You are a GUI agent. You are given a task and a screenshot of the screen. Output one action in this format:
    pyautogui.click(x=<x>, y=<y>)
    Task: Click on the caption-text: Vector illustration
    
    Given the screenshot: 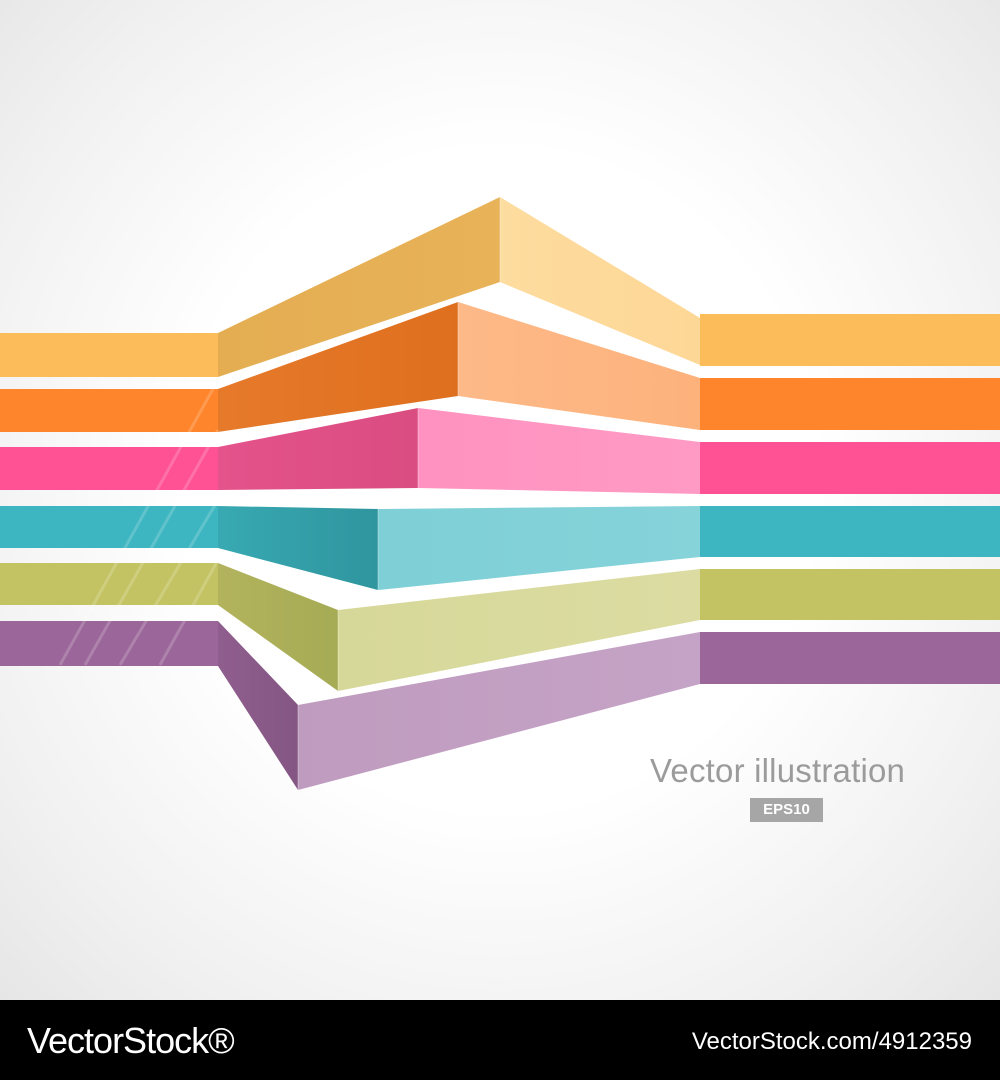 What is the action you would take?
    pyautogui.click(x=778, y=770)
    